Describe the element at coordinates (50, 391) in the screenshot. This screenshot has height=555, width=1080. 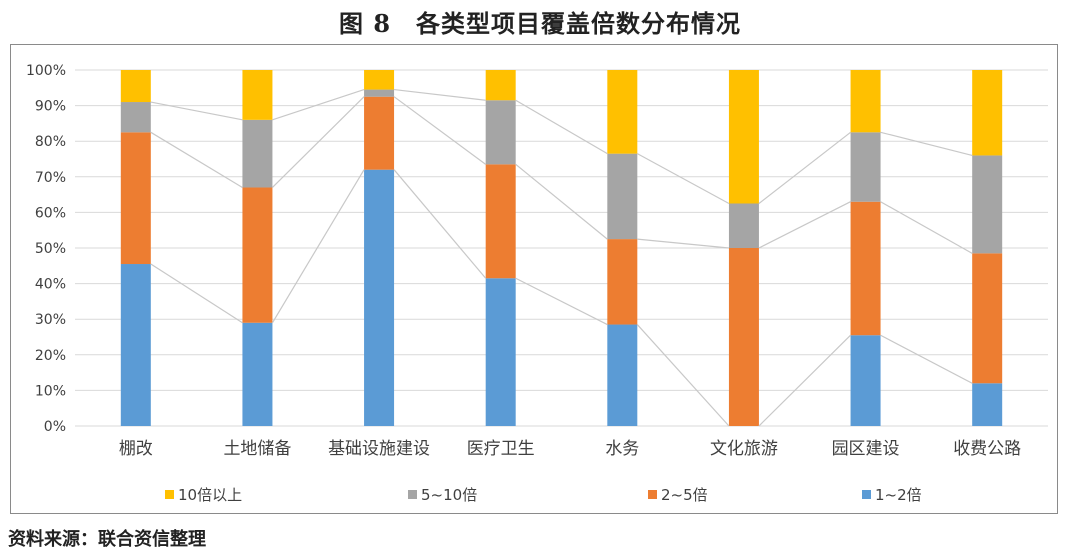
I see `y-tick-label: 10%` at that location.